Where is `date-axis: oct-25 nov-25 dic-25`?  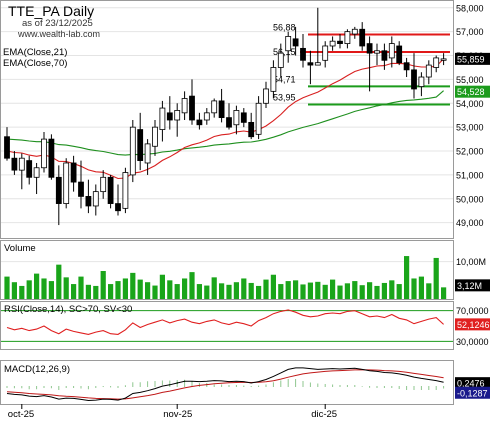 date-axis: oct-25 nov-25 dic-25 is located at coordinates (172, 412).